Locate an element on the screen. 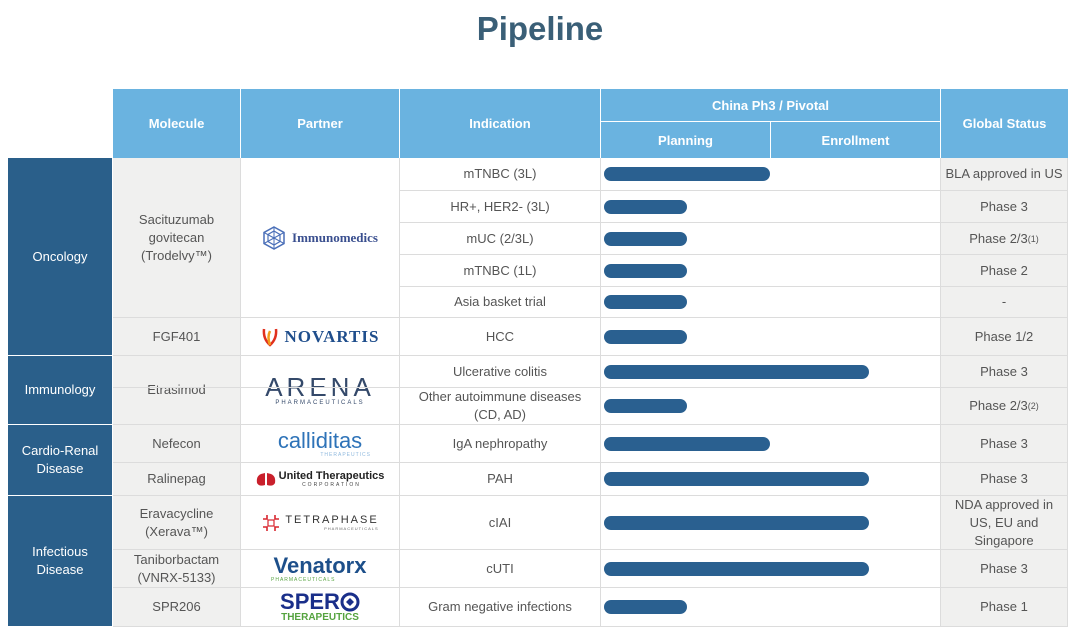  header-china-group: China Ph3 / Pivotal is located at coordinates (770, 105).